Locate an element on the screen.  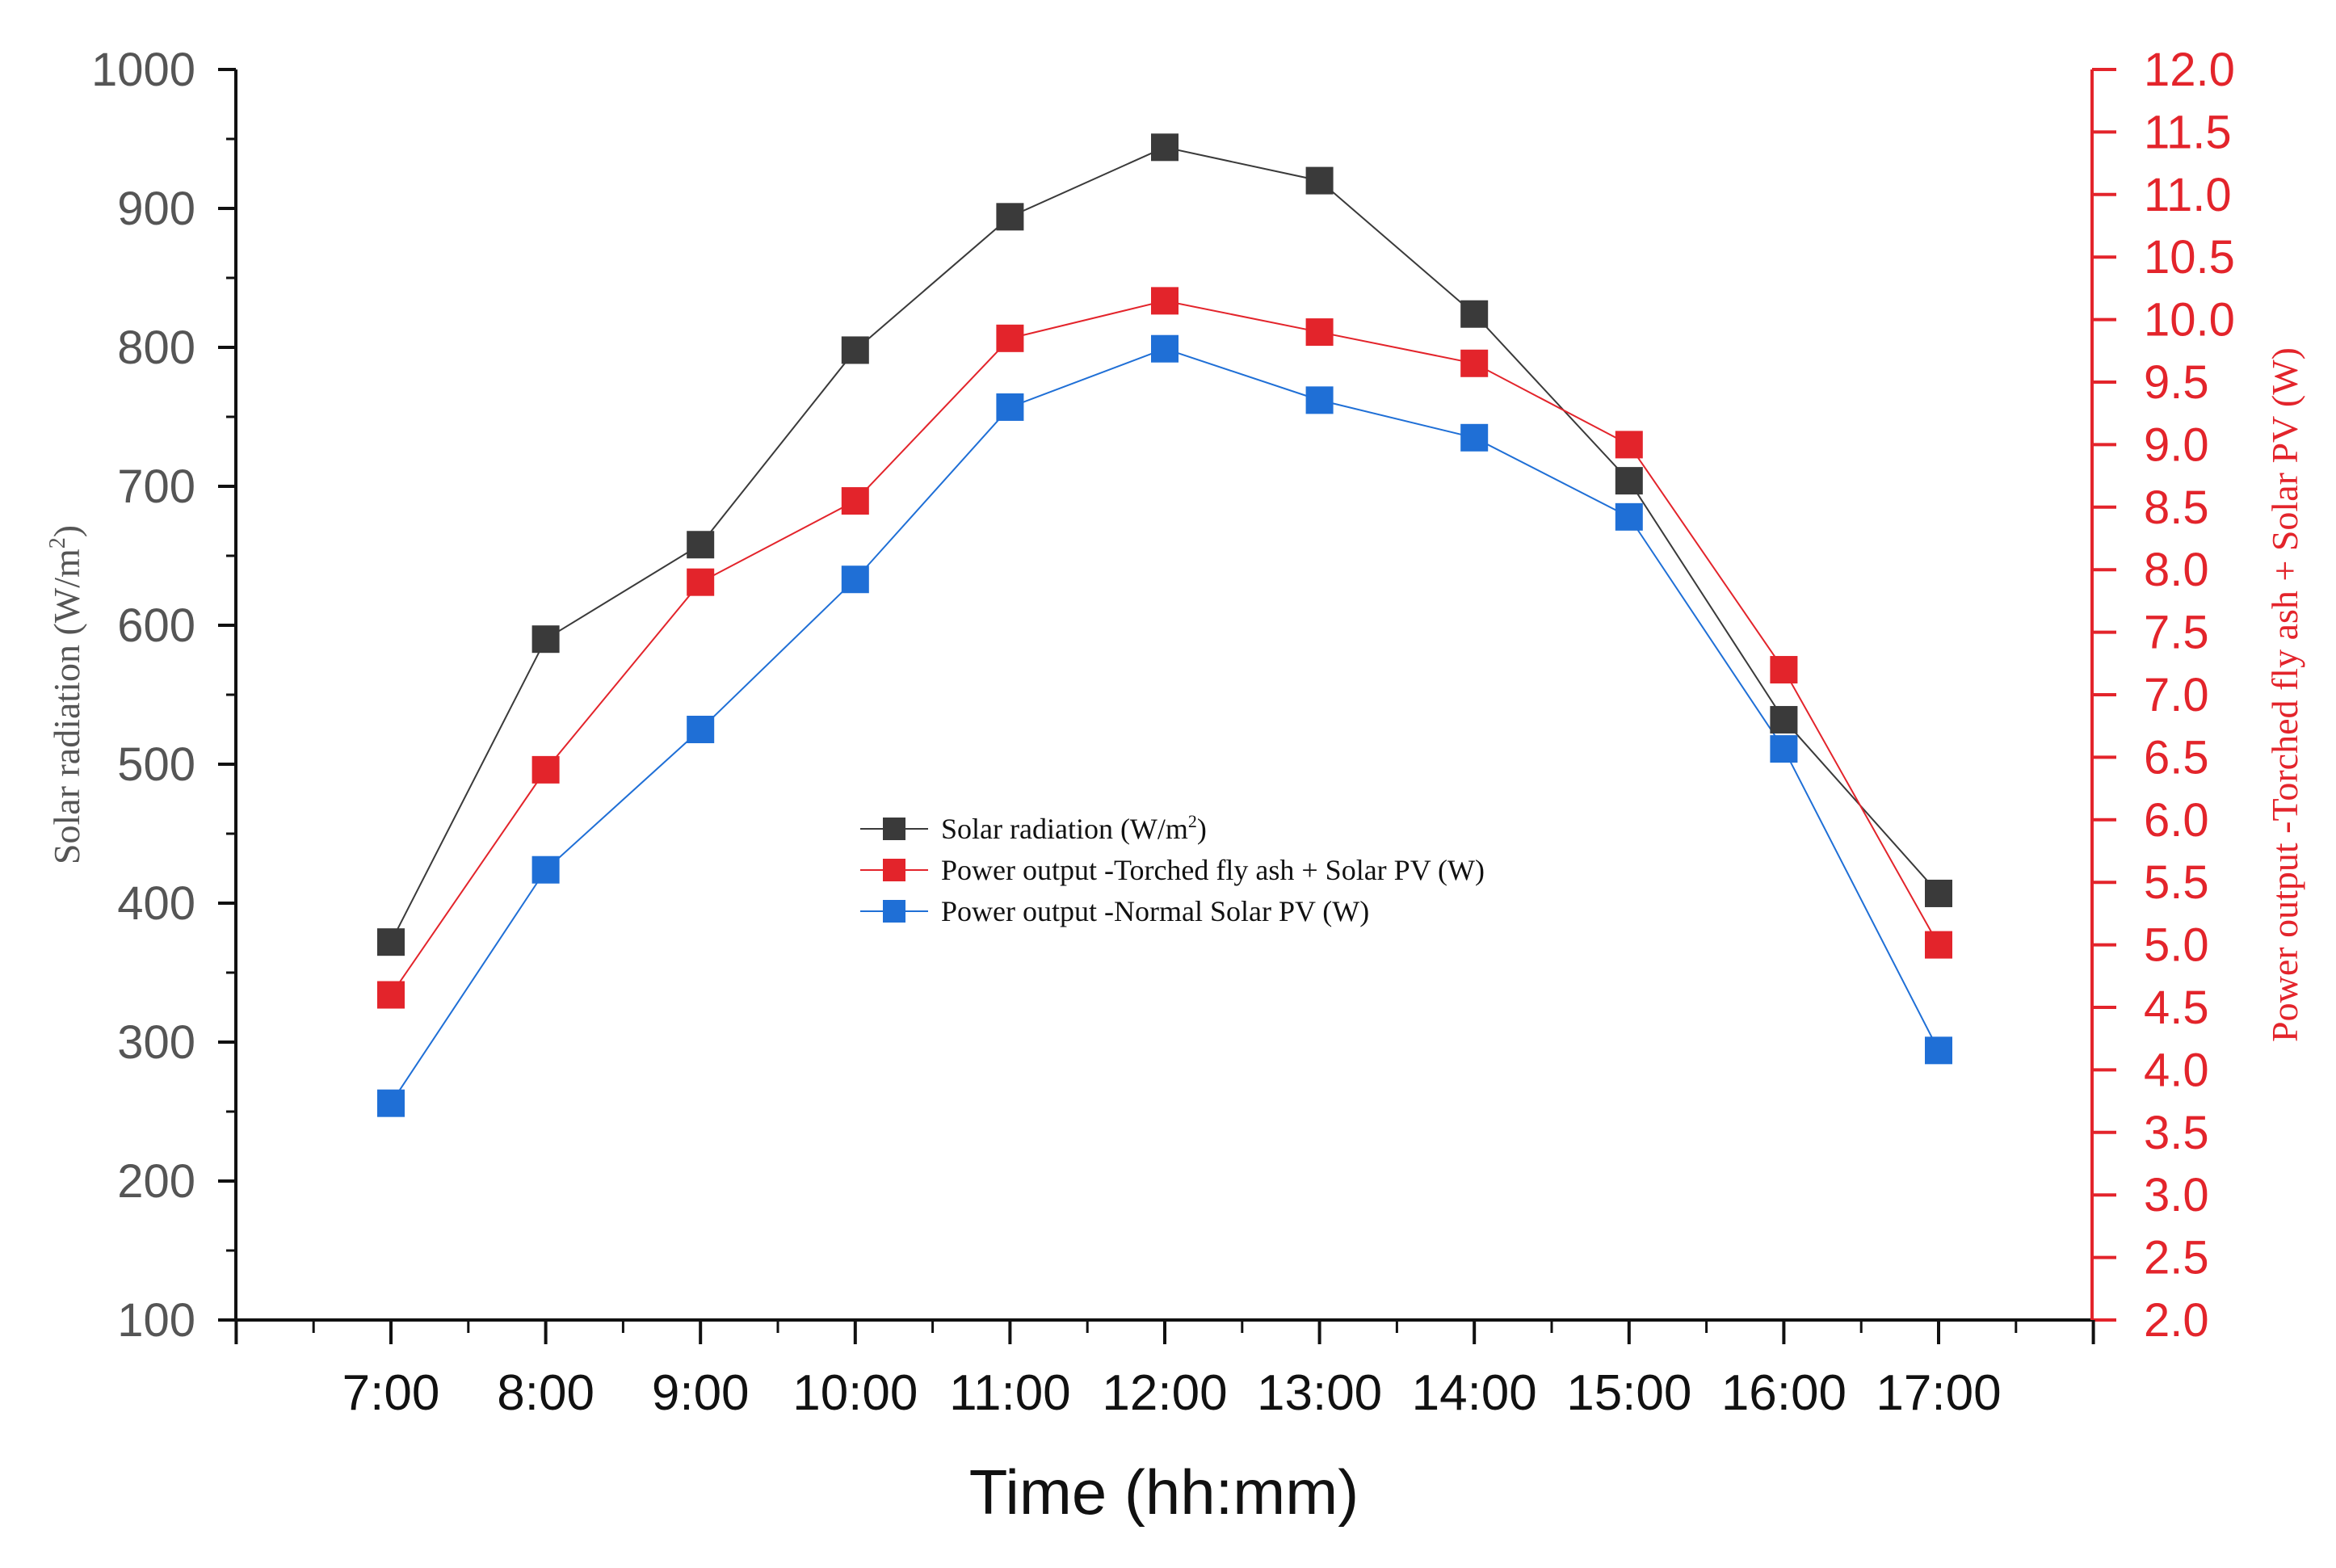
right-tick-label: 11.5 is located at coordinates (2188, 132).